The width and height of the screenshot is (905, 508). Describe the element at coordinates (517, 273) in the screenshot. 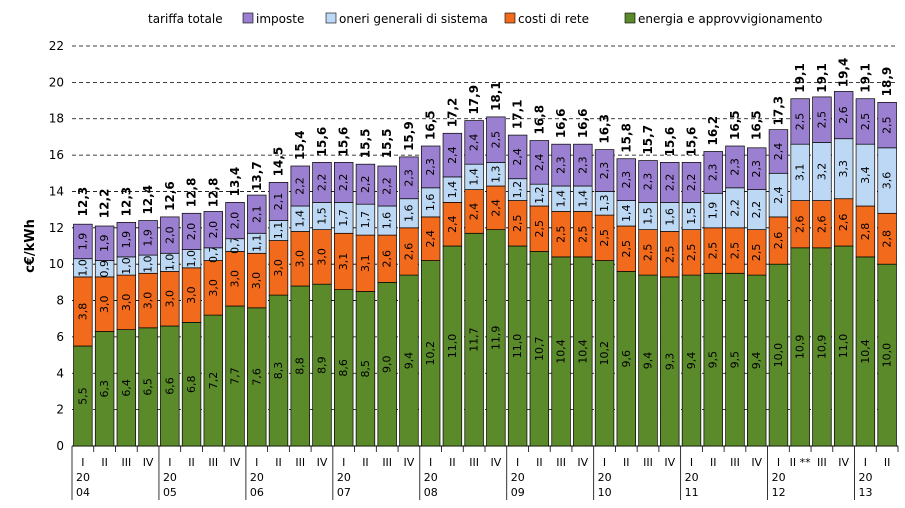

I see `bar-group: 11,0 2,5 1,2 2,4 17,1` at that location.